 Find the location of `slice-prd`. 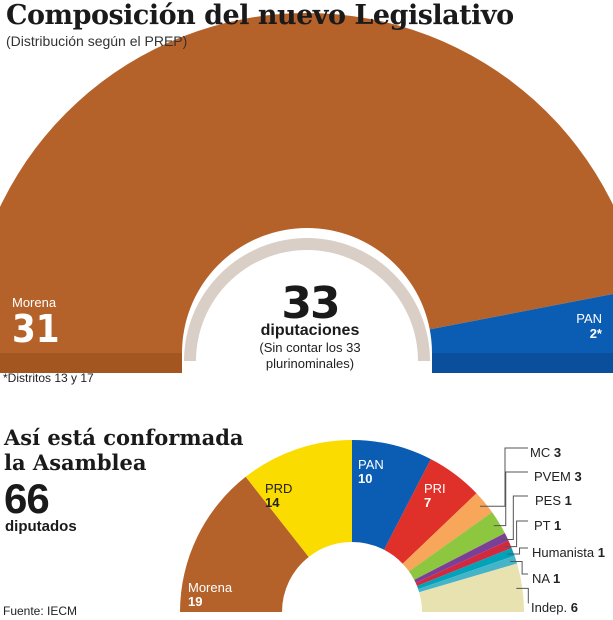

slice-prd is located at coordinates (298, 498).